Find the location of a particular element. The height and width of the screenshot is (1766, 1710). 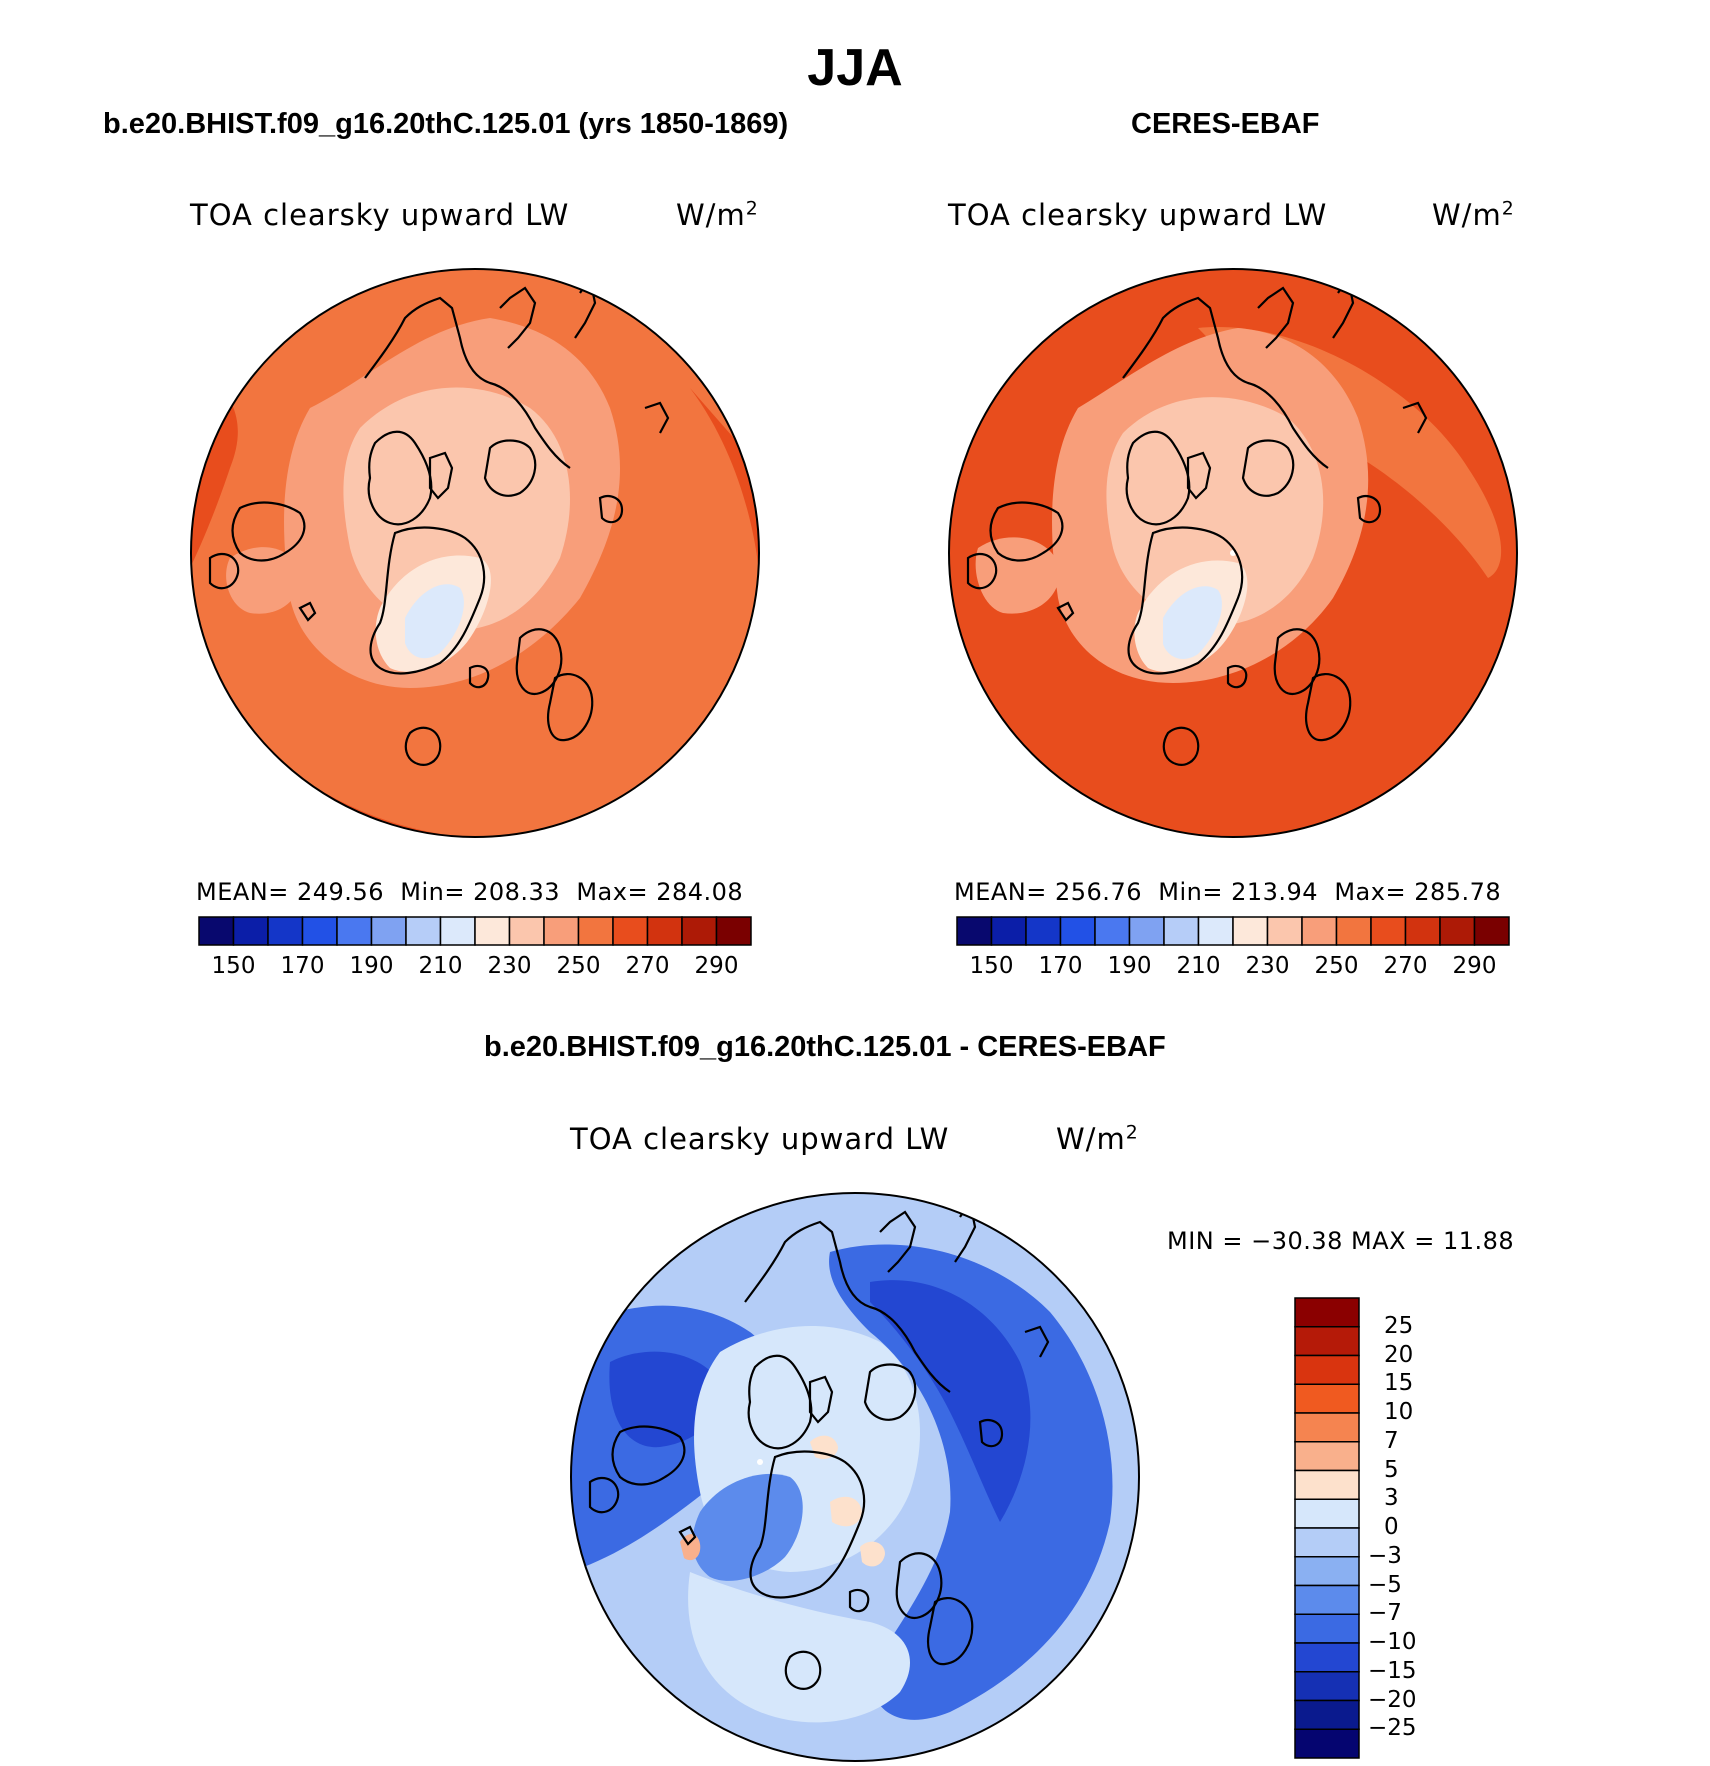

model-colorbar is located at coordinates (475, 931).